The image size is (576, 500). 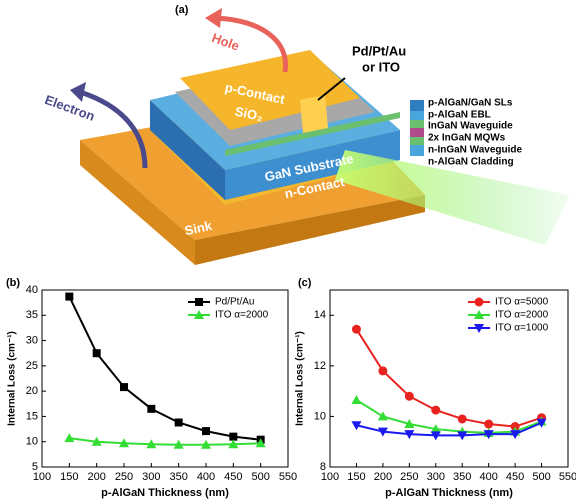 What do you see at coordinates (467, 138) in the screenshot?
I see `layer-label: 2x InGaN MQWs` at bounding box center [467, 138].